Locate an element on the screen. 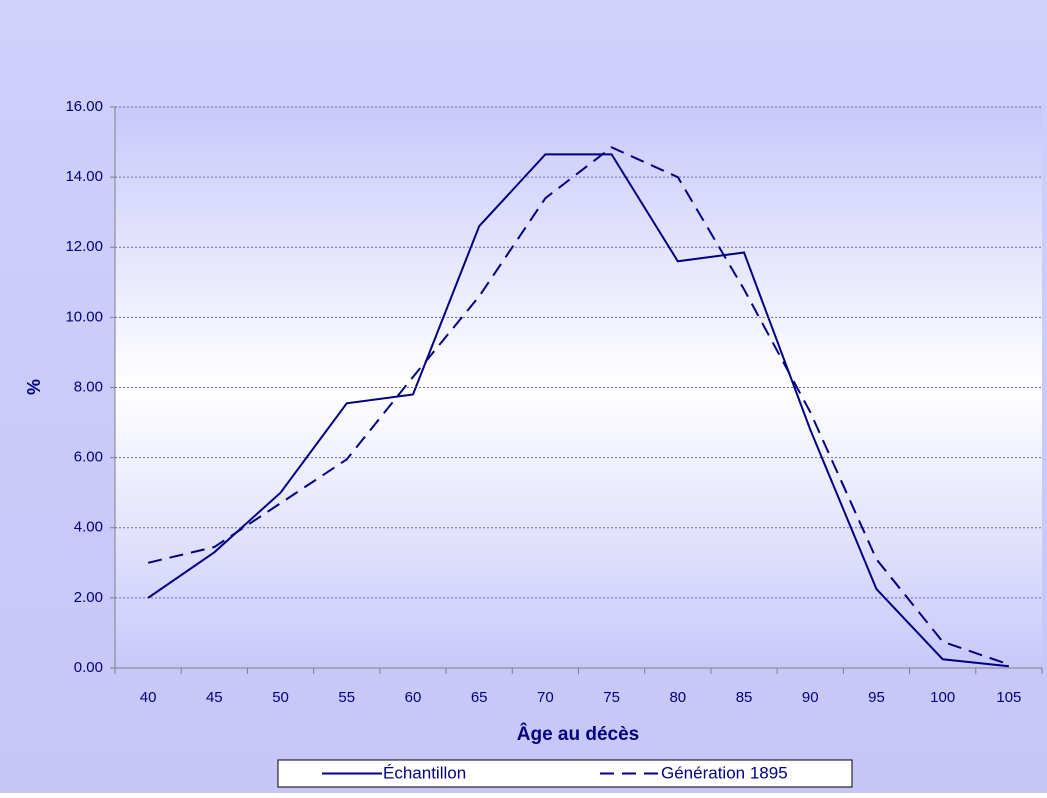 The height and width of the screenshot is (798, 1047). x-tick-label: 85 is located at coordinates (744, 697).